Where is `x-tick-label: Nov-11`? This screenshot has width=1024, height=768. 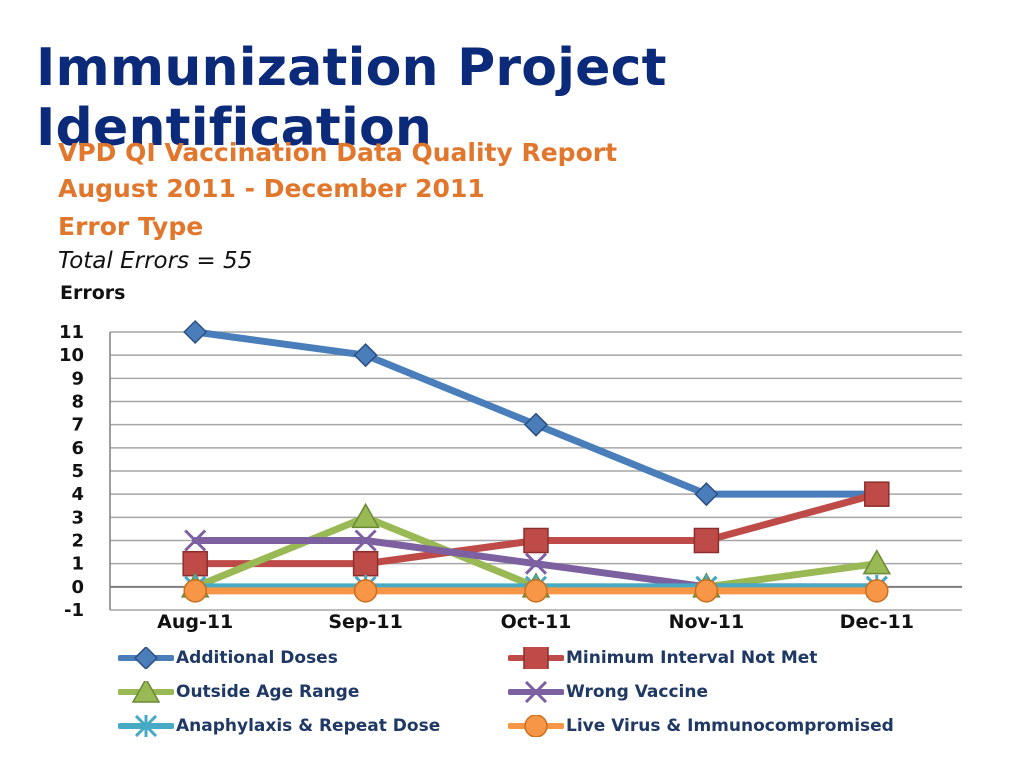
x-tick-label: Nov-11 is located at coordinates (707, 622).